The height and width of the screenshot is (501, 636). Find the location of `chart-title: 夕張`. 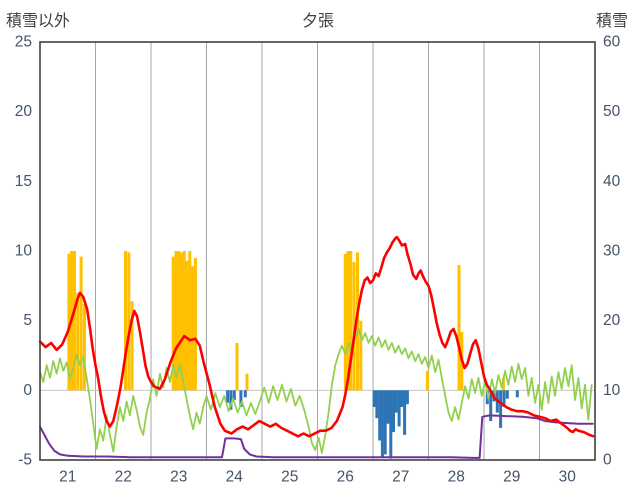

chart-title: 夕張 is located at coordinates (317, 21).